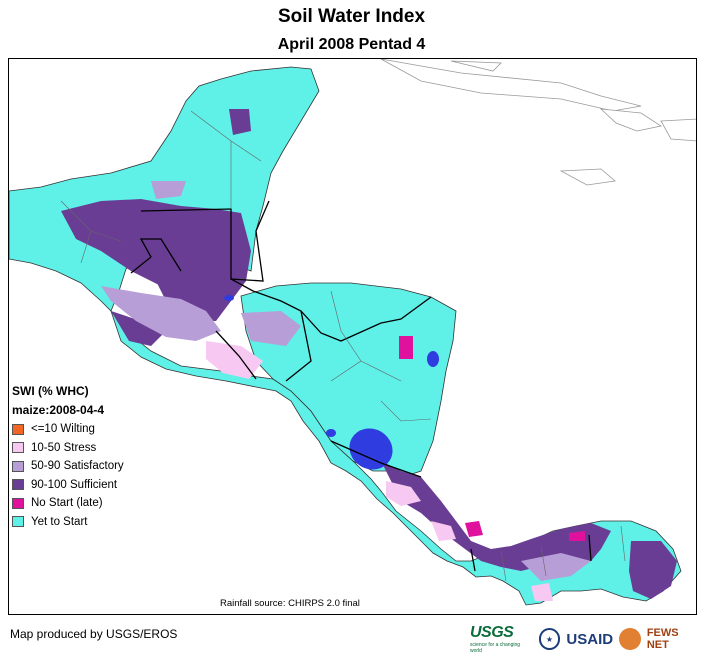 Image resolution: width=703 pixels, height=662 pixels. I want to click on legend-label: Yet to Start, so click(59, 521).